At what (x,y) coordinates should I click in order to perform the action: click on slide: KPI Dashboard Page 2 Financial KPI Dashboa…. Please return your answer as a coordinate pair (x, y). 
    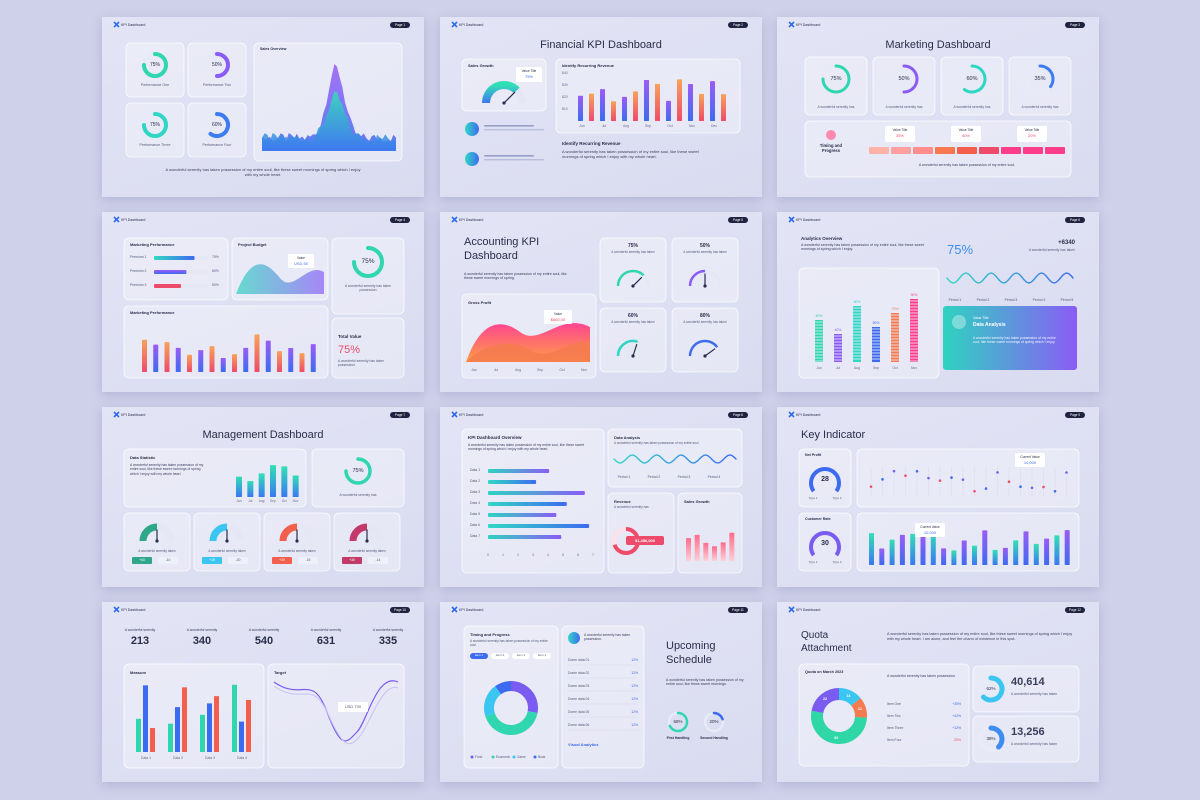
    Looking at the image, I should click on (601, 107).